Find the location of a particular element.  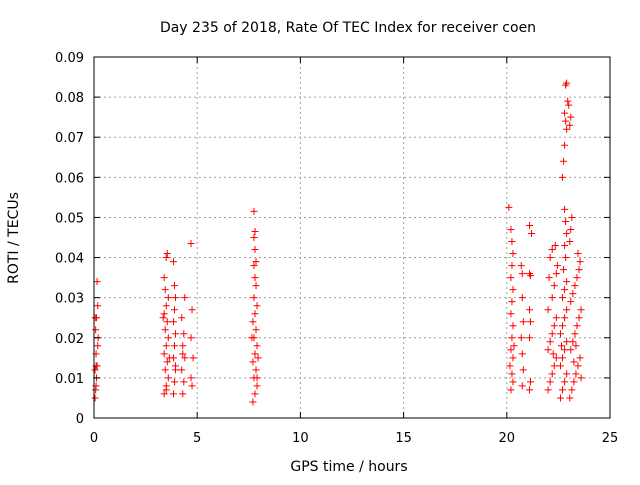

x-tick-label: 10 is located at coordinates (300, 438).